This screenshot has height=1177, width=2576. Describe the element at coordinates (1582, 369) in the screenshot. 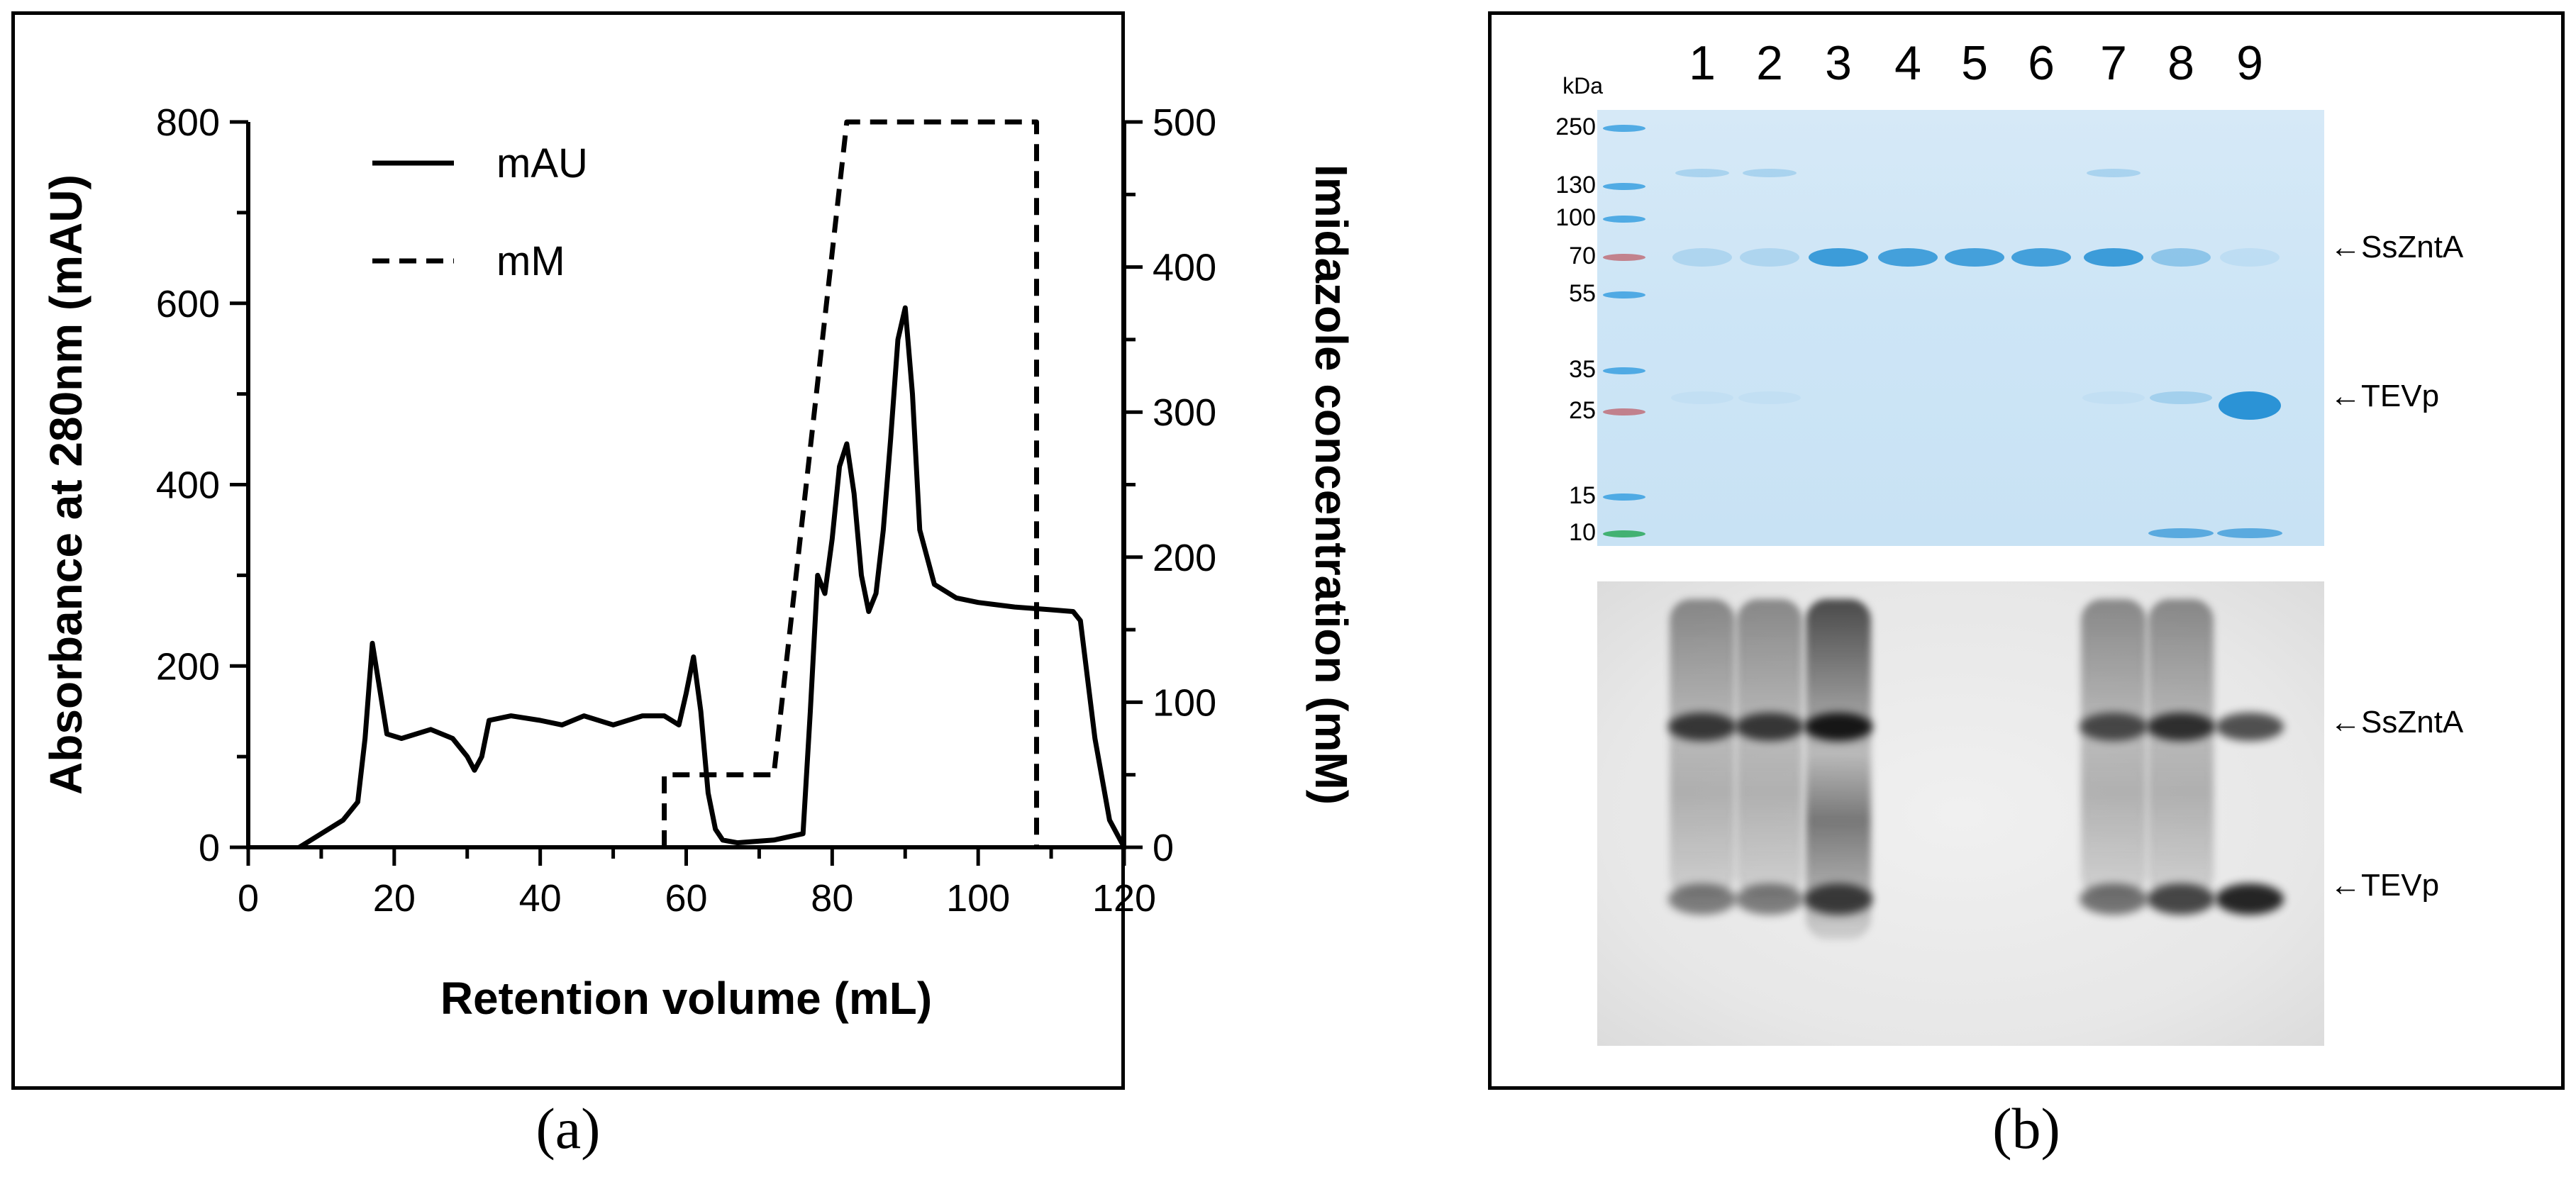

I see `mw-marker-label: 35` at that location.